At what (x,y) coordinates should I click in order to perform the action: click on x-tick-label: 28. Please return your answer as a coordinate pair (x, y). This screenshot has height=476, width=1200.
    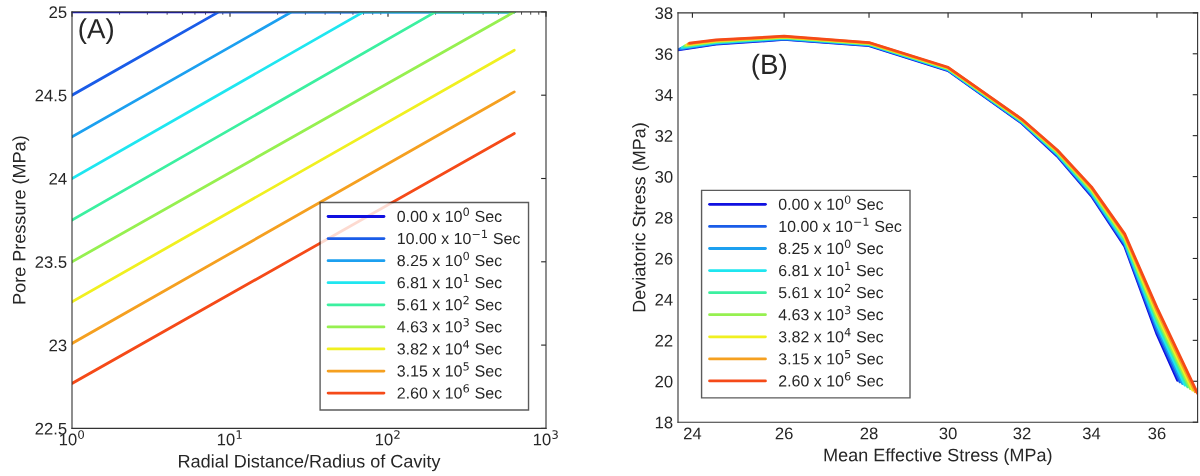
    Looking at the image, I should click on (869, 433).